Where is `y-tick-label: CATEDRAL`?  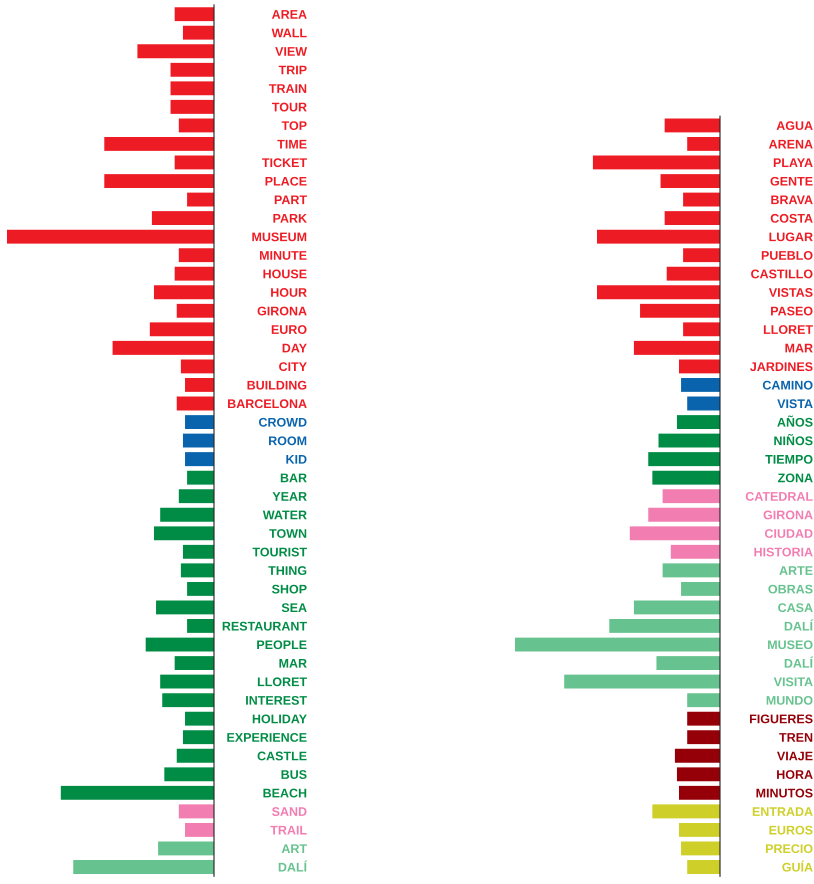 y-tick-label: CATEDRAL is located at coordinates (779, 496).